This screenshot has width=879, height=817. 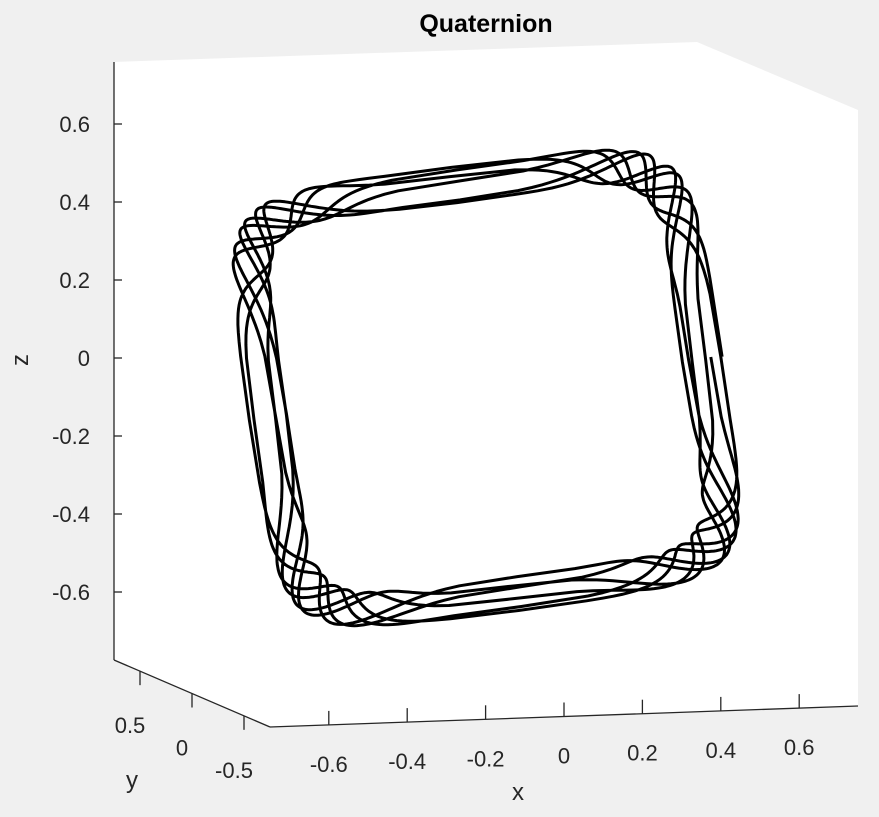 What do you see at coordinates (329, 764) in the screenshot?
I see `x-tick-label: -0.6` at bounding box center [329, 764].